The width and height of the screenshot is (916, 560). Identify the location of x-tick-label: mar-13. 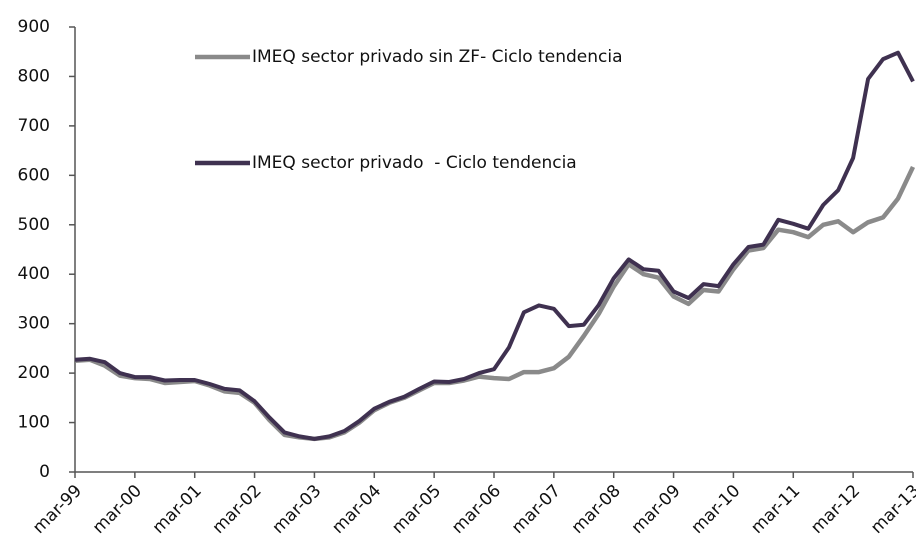
(891, 509).